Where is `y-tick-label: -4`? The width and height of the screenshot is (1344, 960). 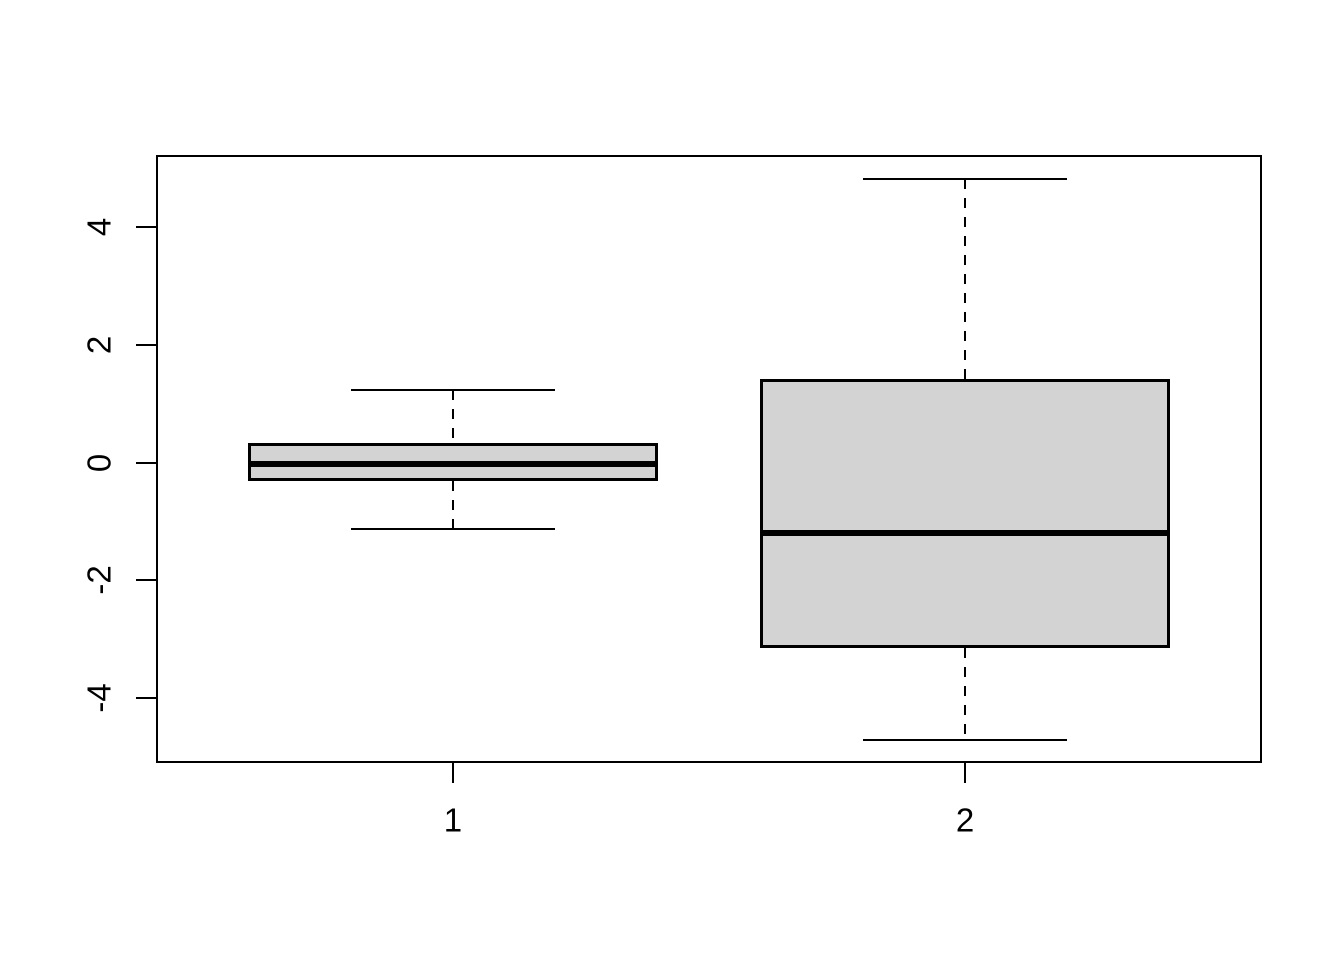
y-tick-label: -4 is located at coordinates (99, 698).